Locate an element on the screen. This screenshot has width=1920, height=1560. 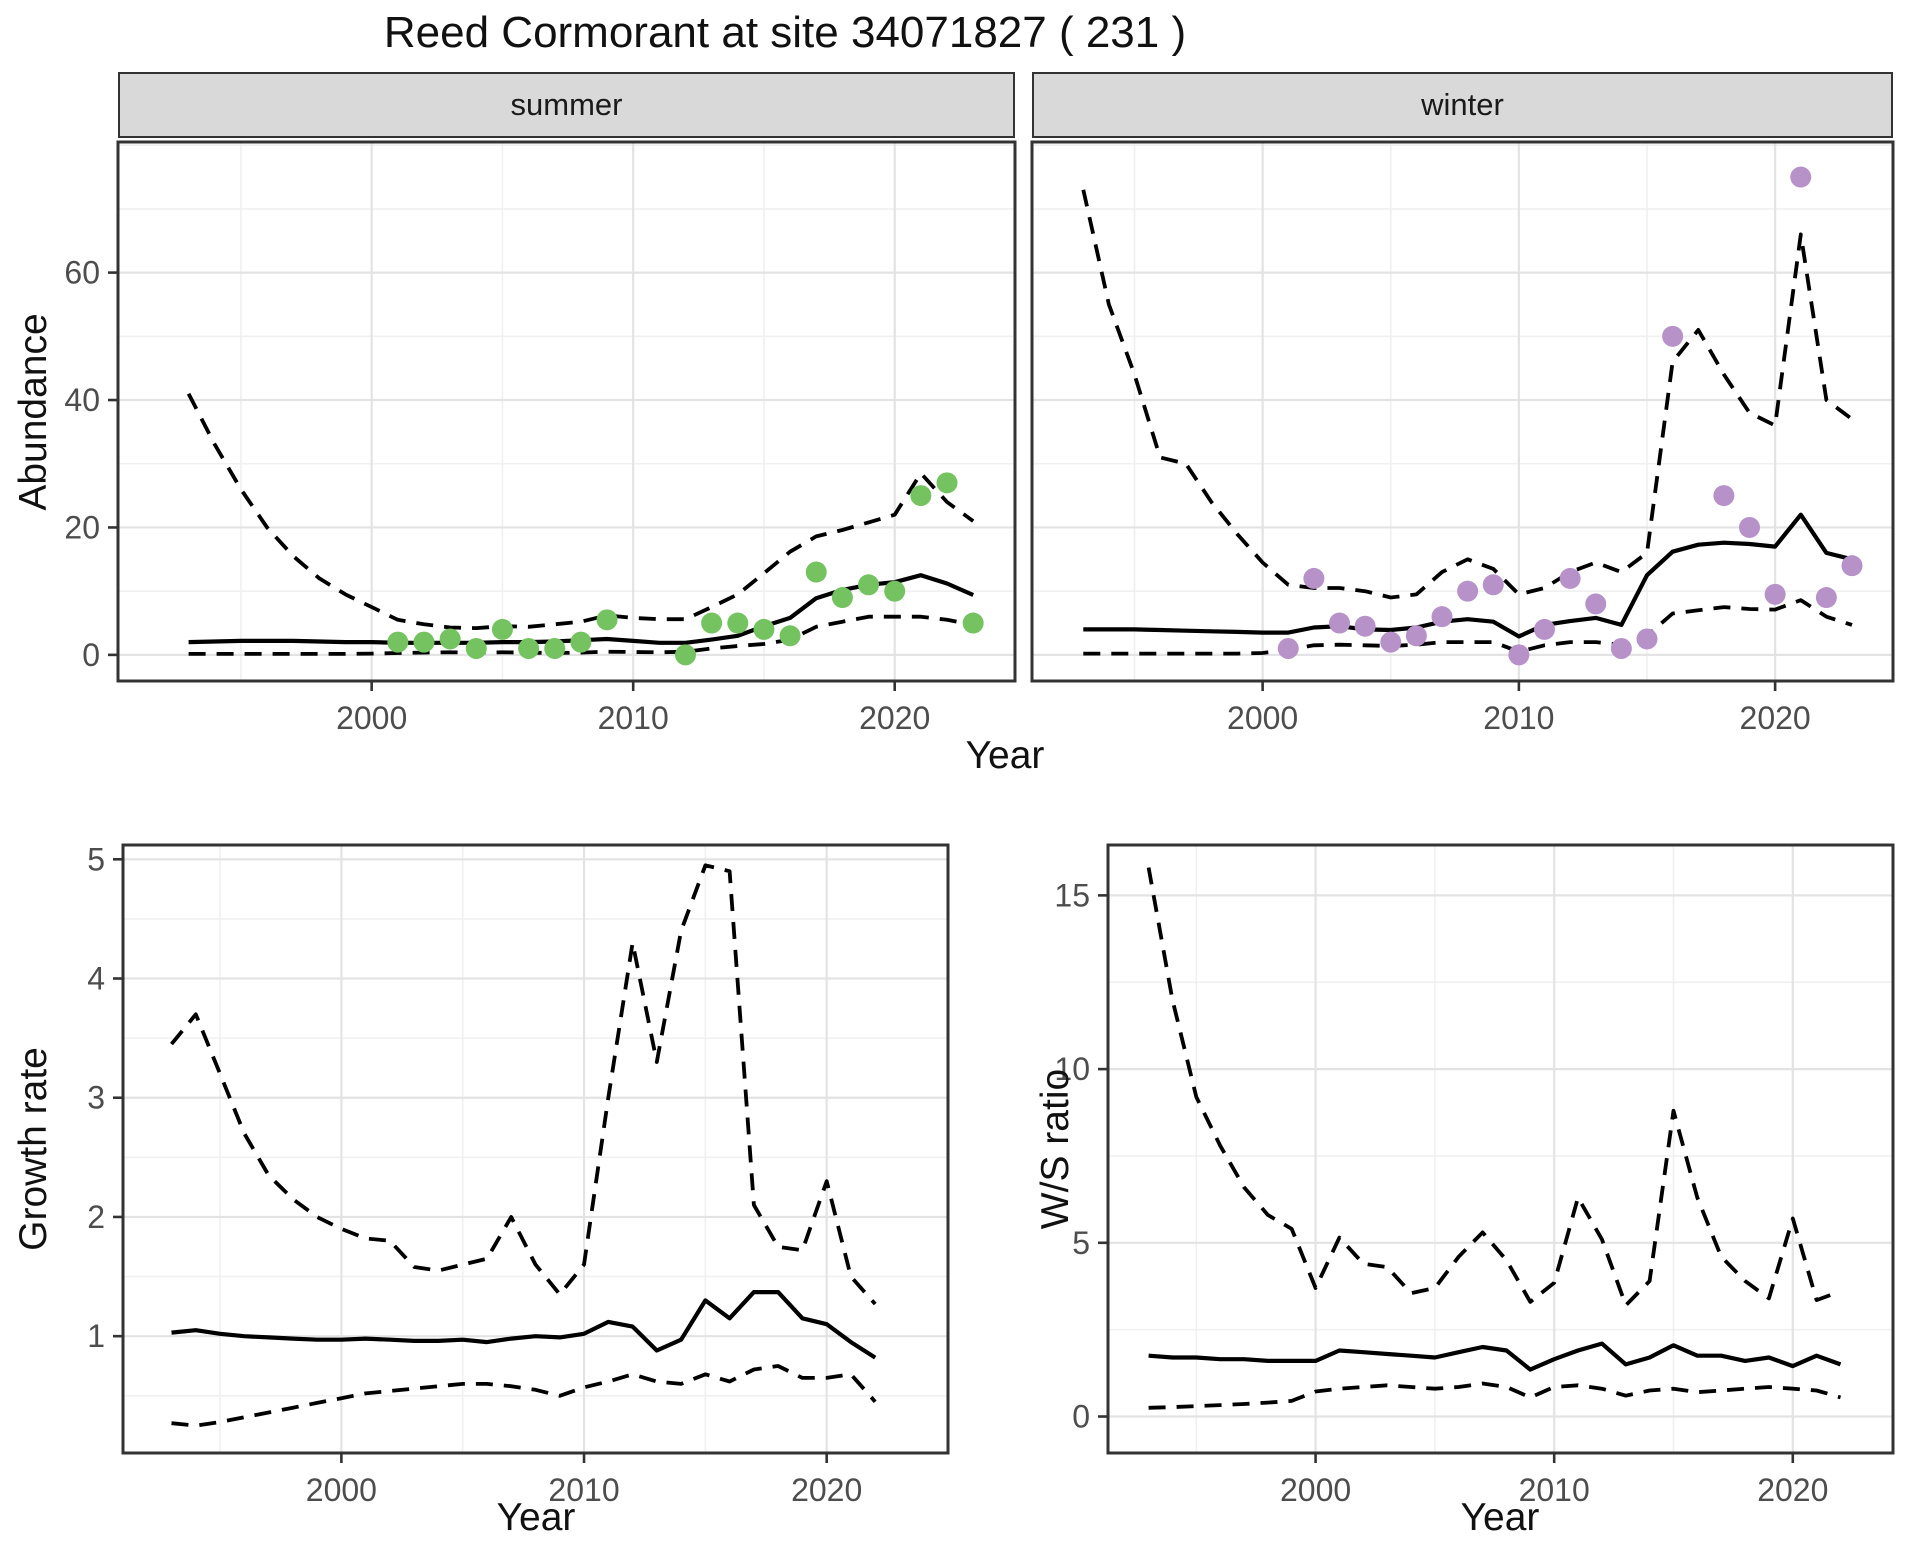
y-axis: 1 2 3 4 5 is located at coordinates (105, 1097).